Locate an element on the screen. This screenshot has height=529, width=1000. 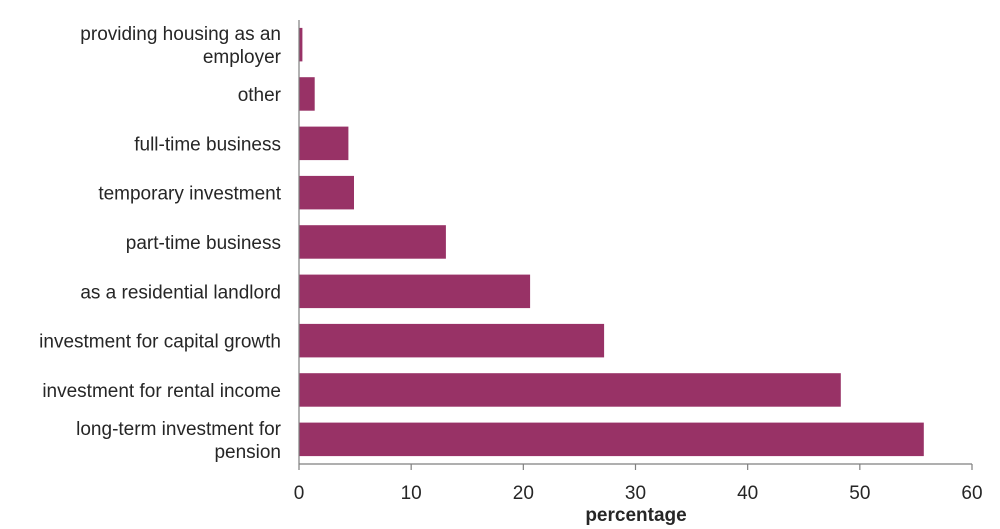
x-tick-label-4: 40 is located at coordinates (747, 493).